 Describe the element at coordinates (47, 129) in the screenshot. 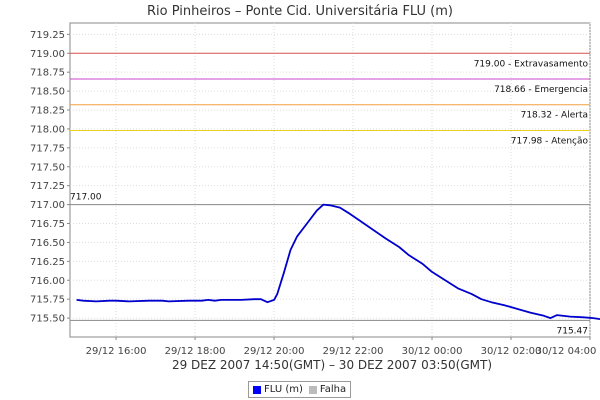

I see `y-tick-label: 718.00` at that location.